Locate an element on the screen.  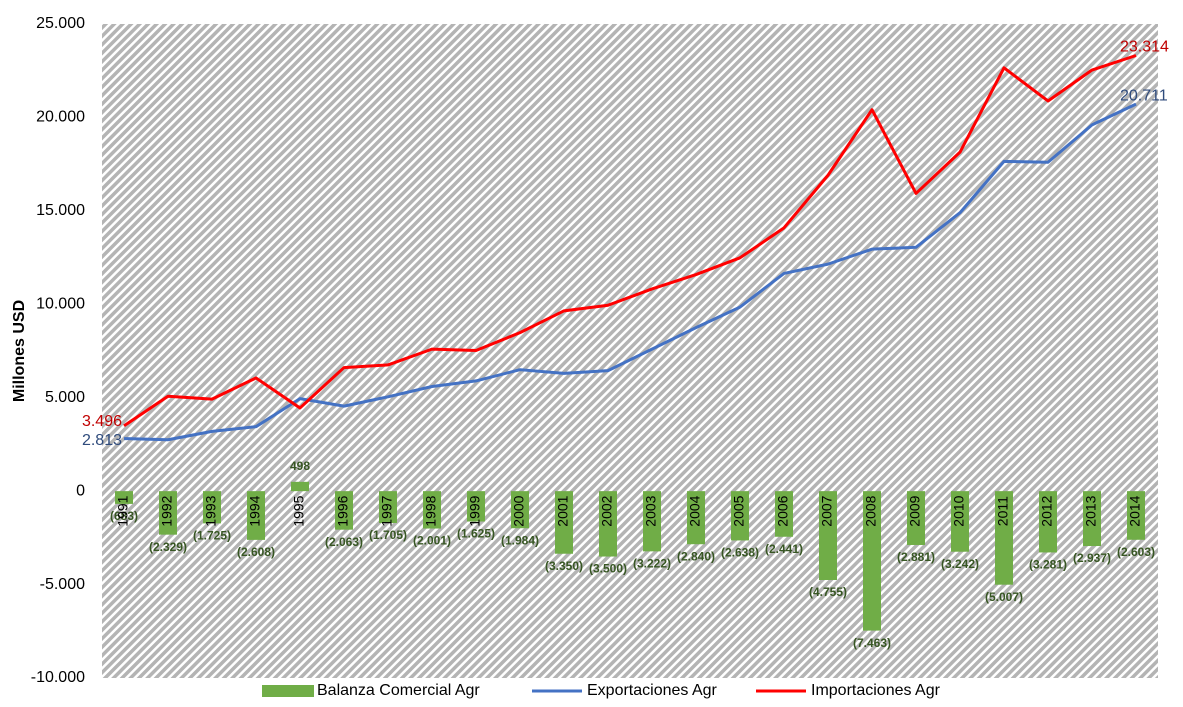
bar-label: (3.242) is located at coordinates (960, 564).